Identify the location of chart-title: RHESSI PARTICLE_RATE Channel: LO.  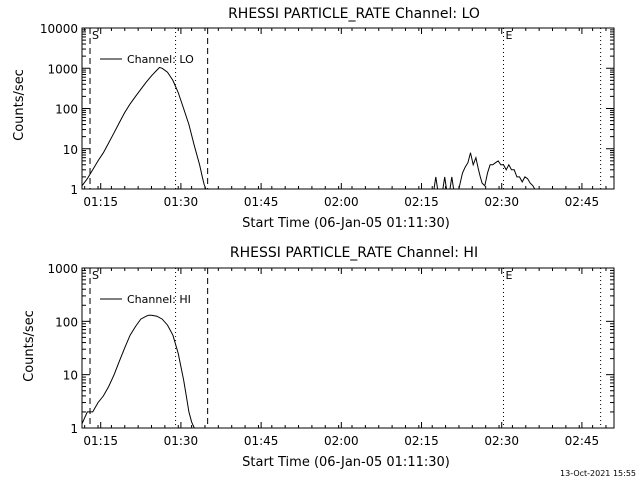
(354, 14).